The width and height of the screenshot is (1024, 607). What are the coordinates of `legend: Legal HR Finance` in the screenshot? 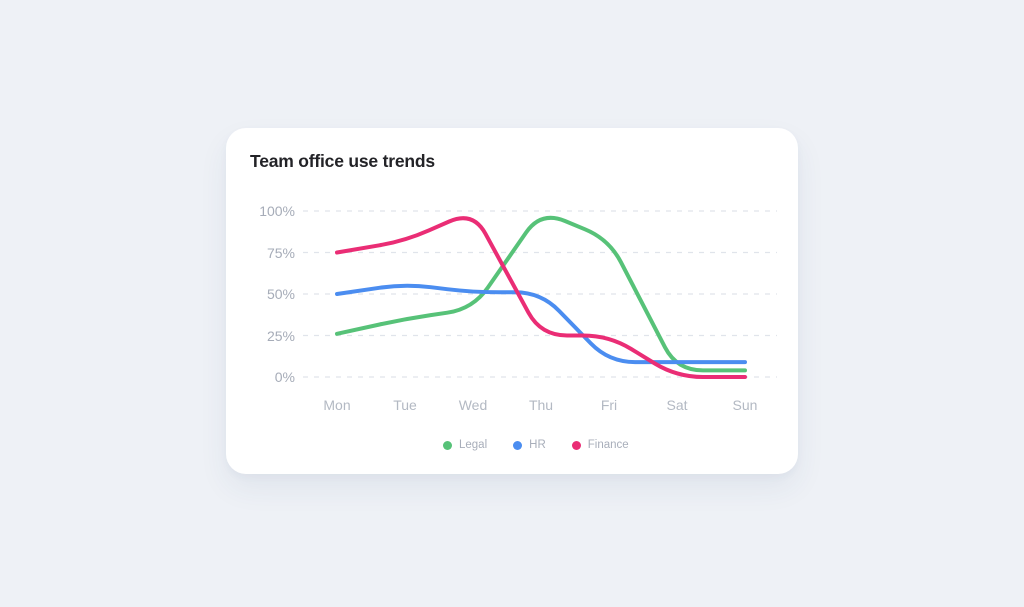 It's located at (536, 445).